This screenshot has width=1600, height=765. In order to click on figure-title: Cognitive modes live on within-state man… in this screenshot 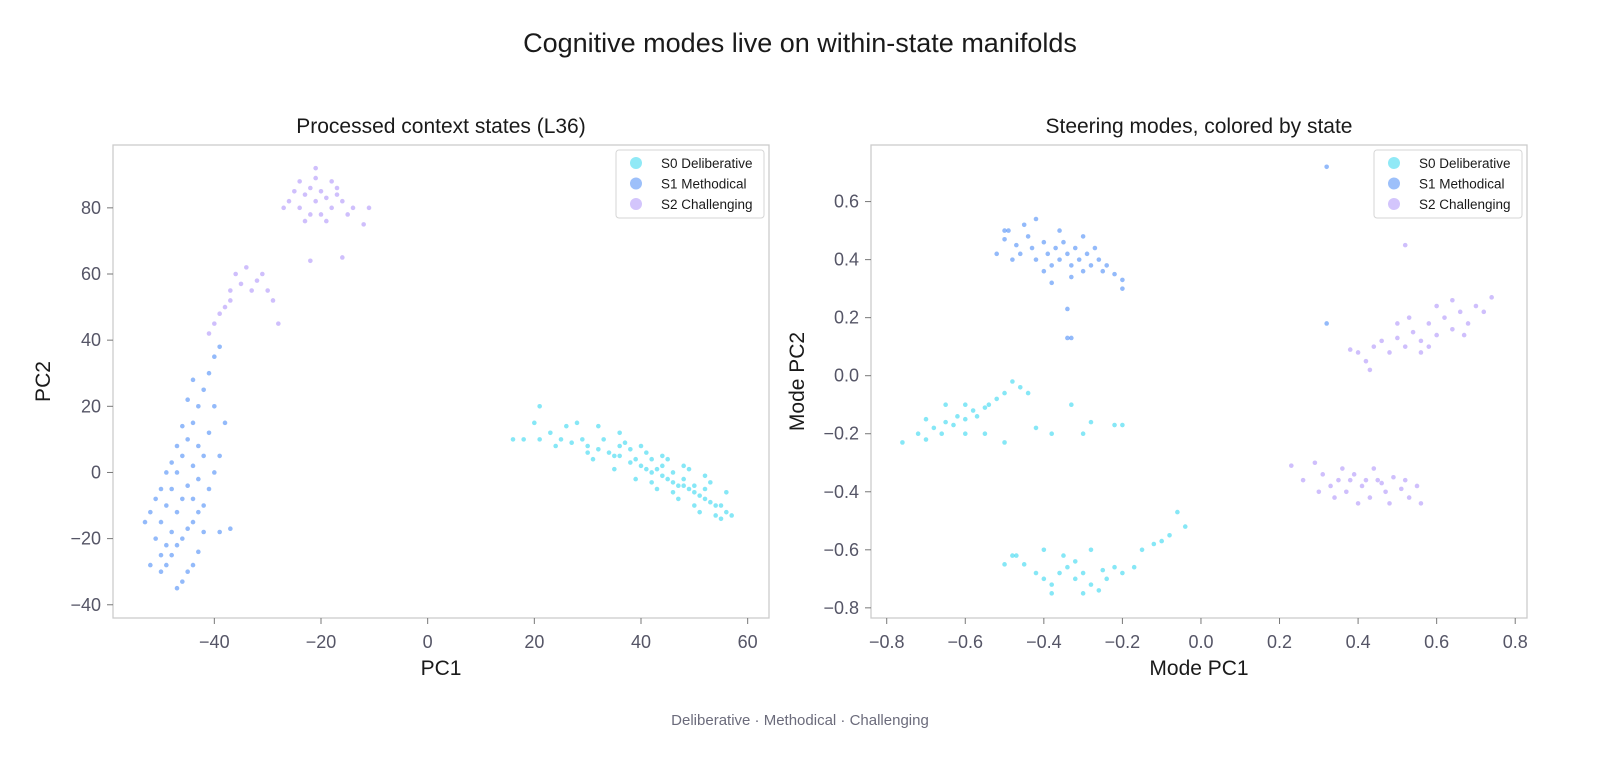, I will do `click(800, 43)`.